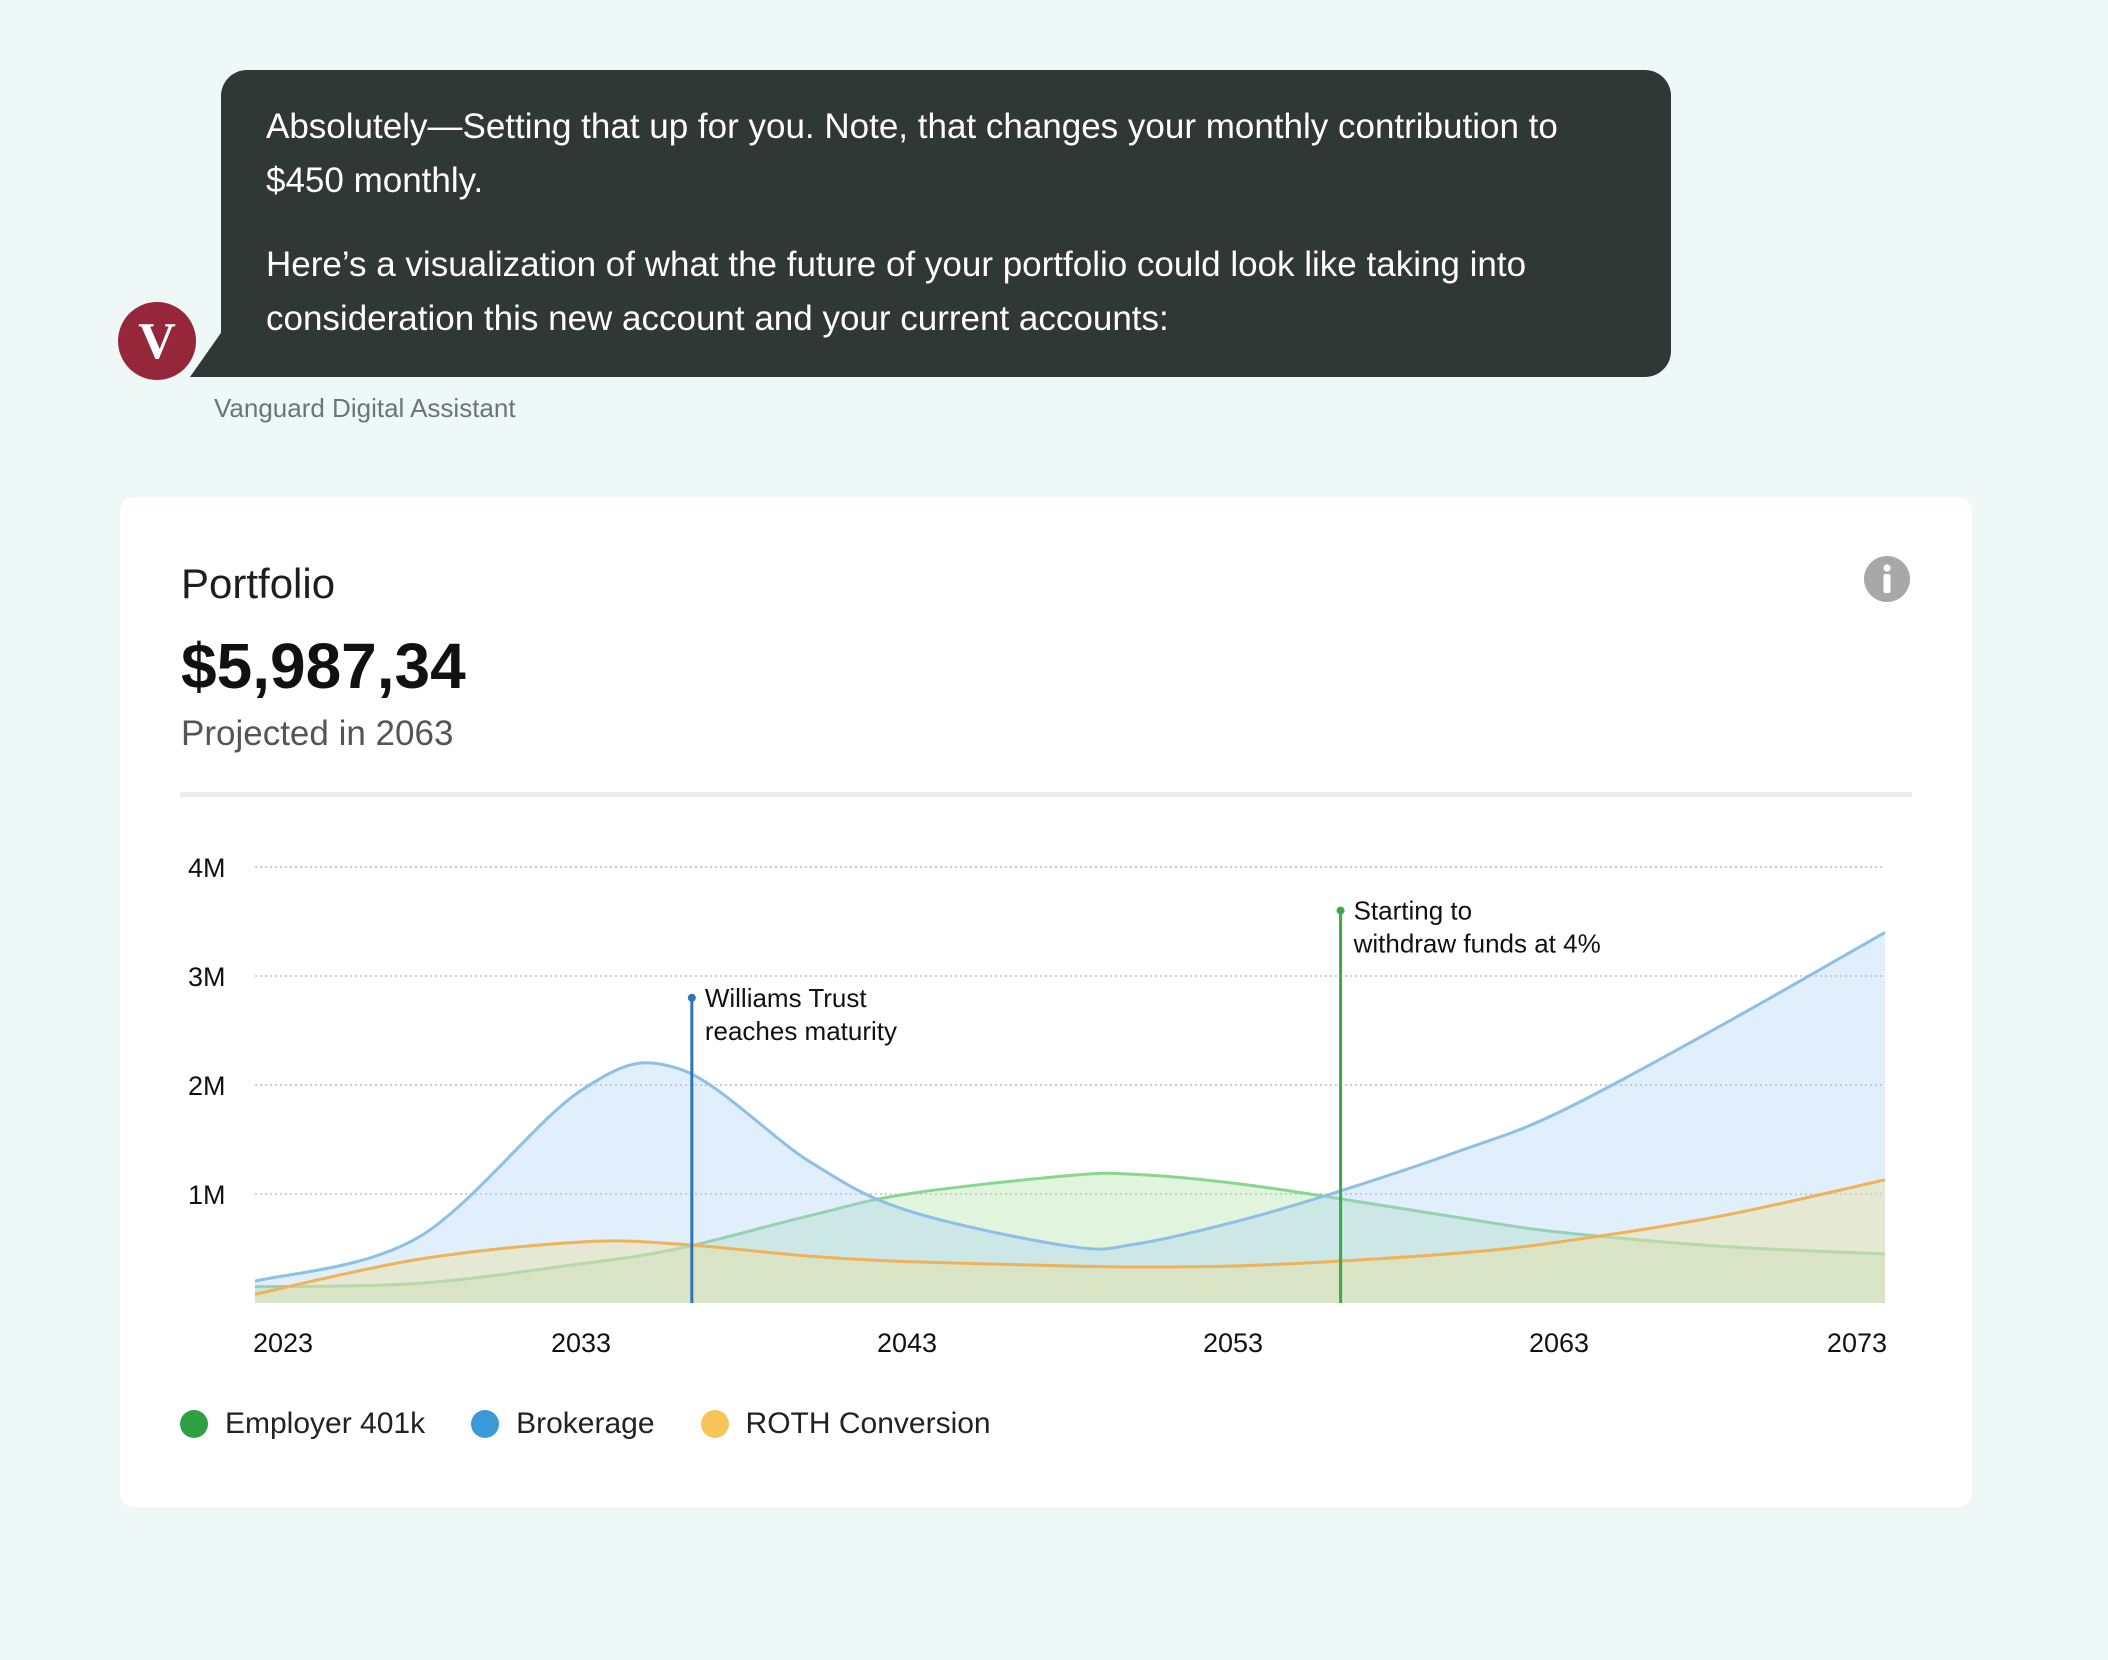  I want to click on info-icon, so click(1887, 579).